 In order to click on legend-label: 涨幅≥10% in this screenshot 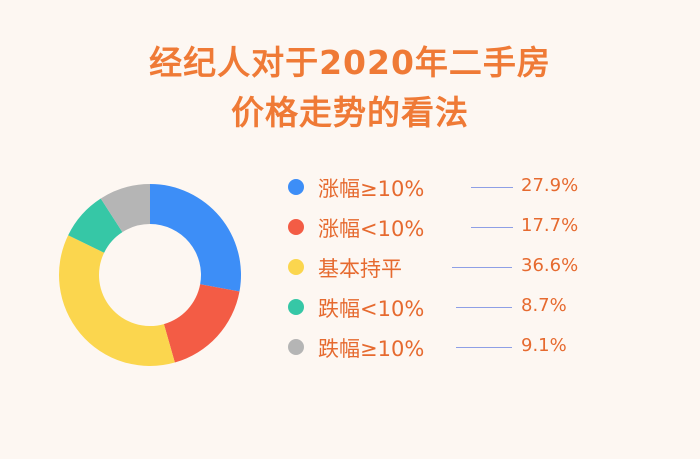, I will do `click(371, 189)`.